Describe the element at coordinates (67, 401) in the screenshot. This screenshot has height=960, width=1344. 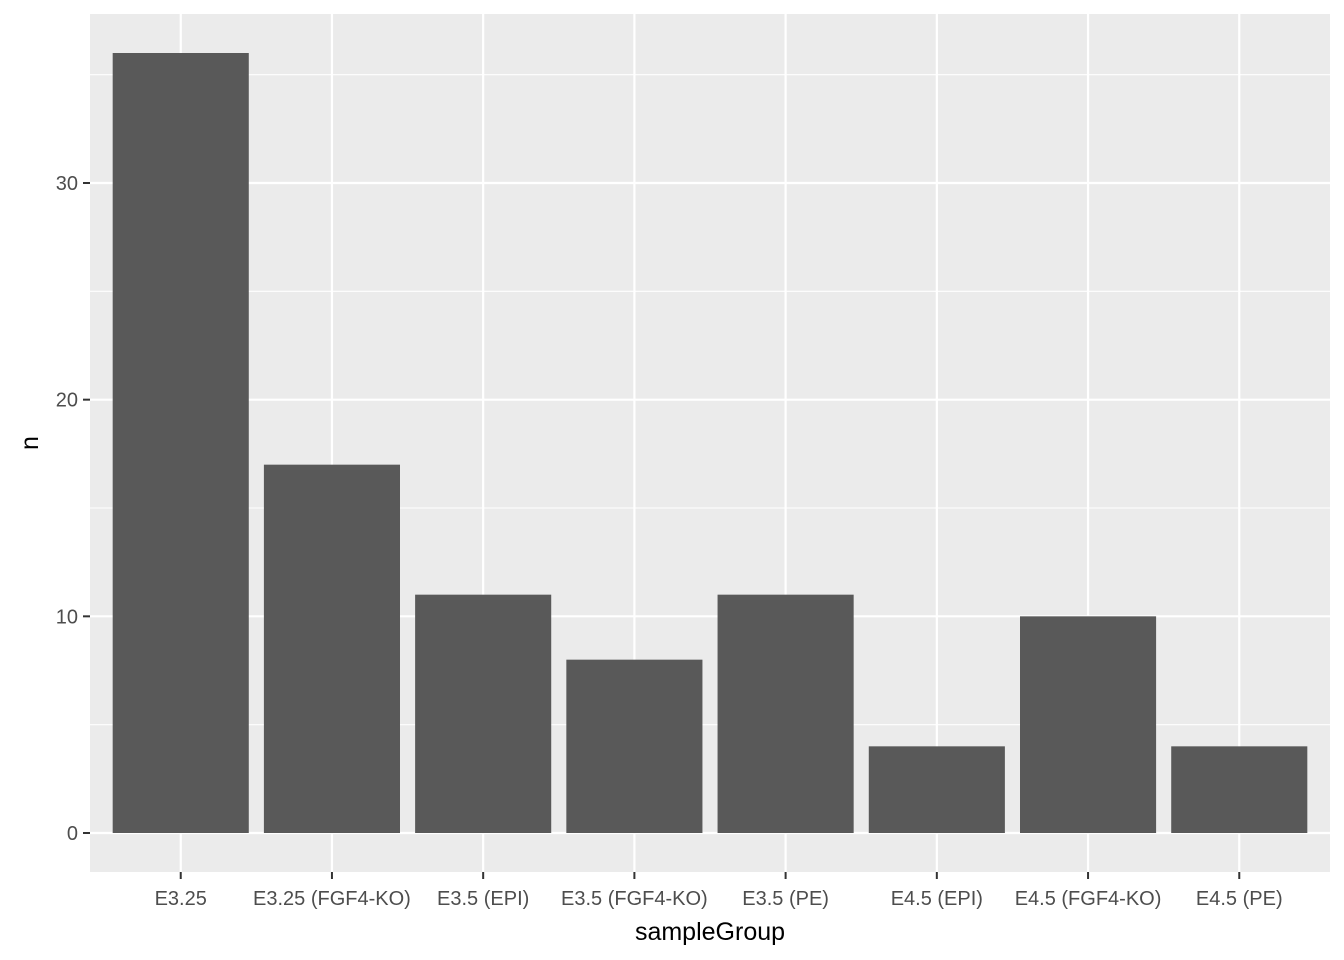
I see `y-tick-label: 20` at that location.